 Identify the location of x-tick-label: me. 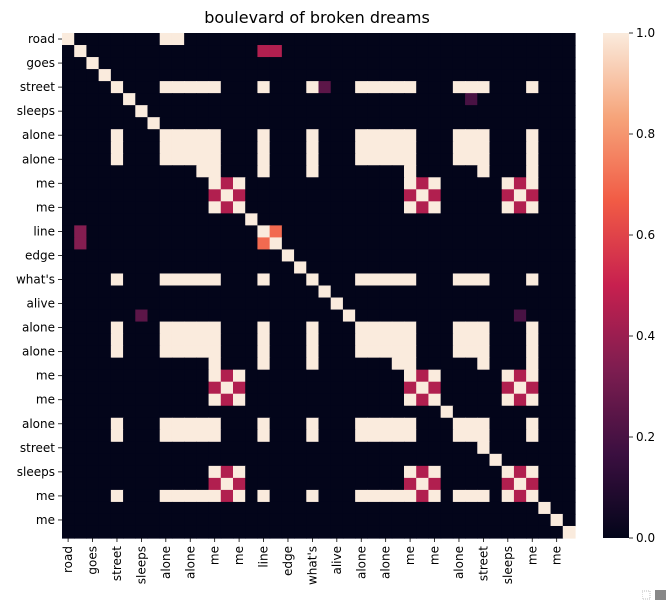
(435, 555).